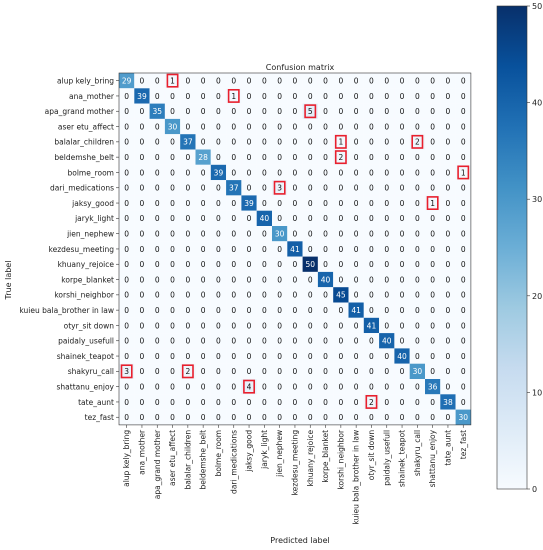 This screenshot has height=550, width=543. I want to click on y-axis-label: True label, so click(8, 281).